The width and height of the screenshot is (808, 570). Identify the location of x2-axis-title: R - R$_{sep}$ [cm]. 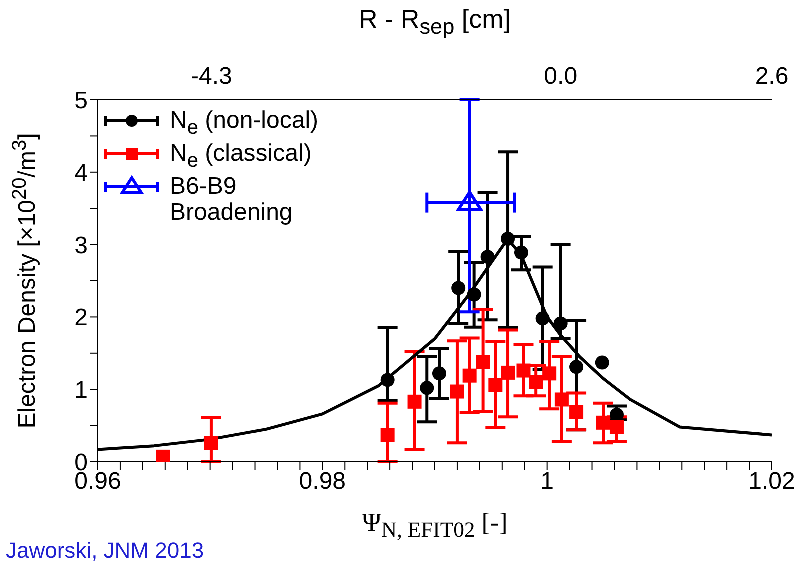
(435, 22).